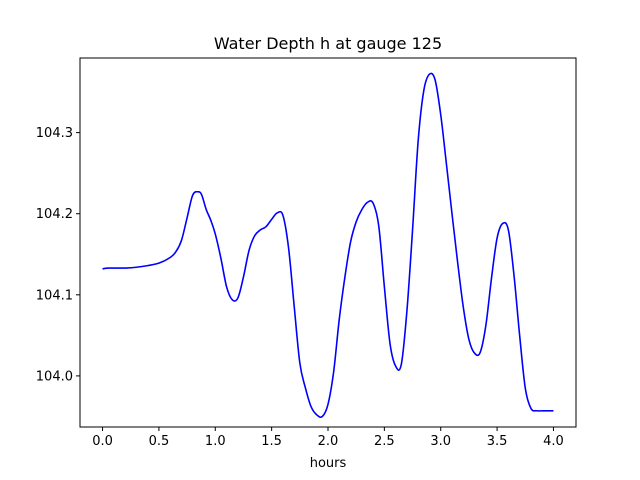  What do you see at coordinates (102, 441) in the screenshot?
I see `x-tick-label: 0.0` at bounding box center [102, 441].